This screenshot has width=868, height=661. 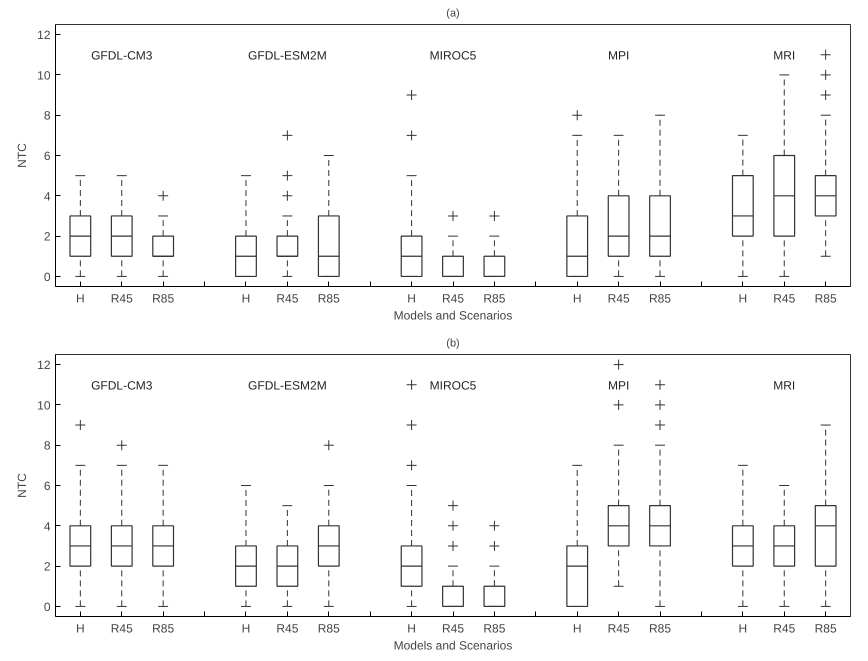 I want to click on chart-title: (b), so click(x=453, y=344).